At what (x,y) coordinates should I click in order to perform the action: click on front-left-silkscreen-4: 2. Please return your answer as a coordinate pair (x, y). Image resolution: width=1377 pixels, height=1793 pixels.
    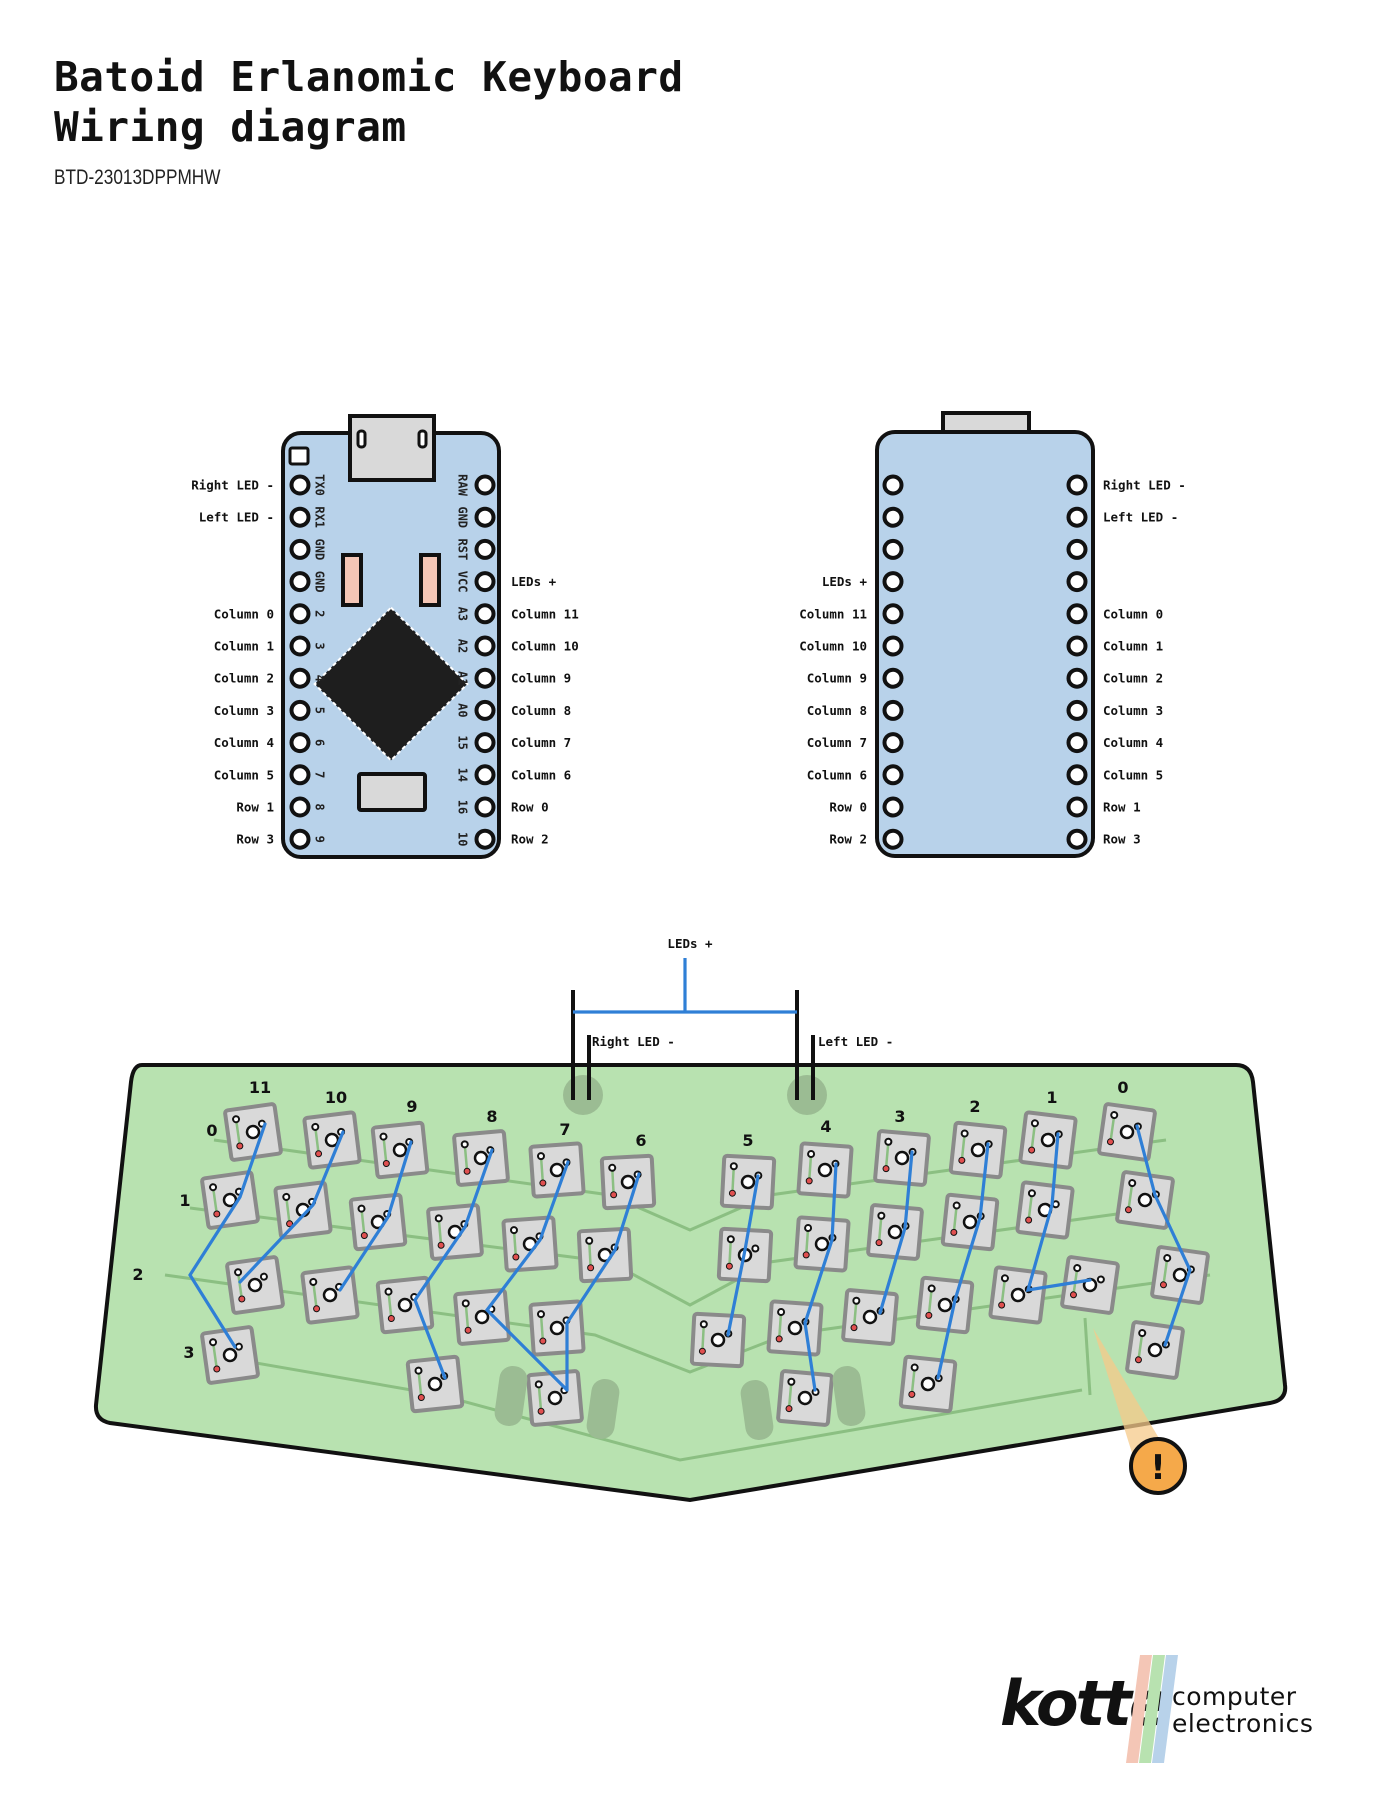
    Looking at the image, I should click on (320, 613).